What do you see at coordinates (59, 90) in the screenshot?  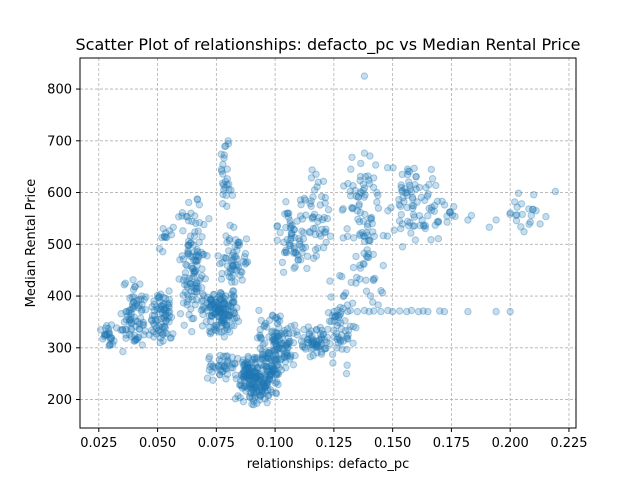 I see `y-tick-label: 800` at bounding box center [59, 90].